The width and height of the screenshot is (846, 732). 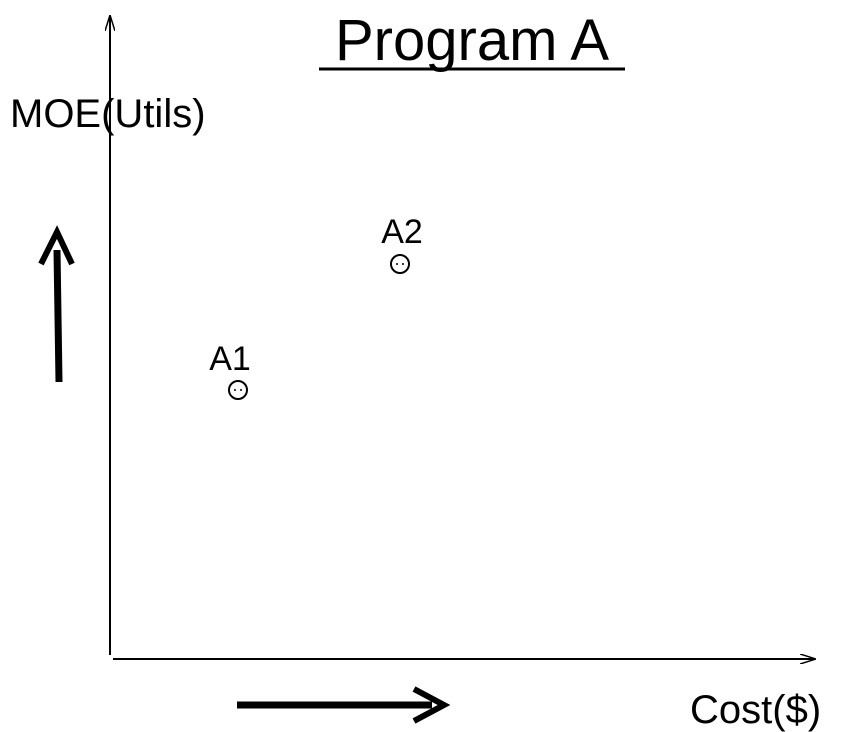 I want to click on x-axis-label: Cost($), so click(x=755, y=710).